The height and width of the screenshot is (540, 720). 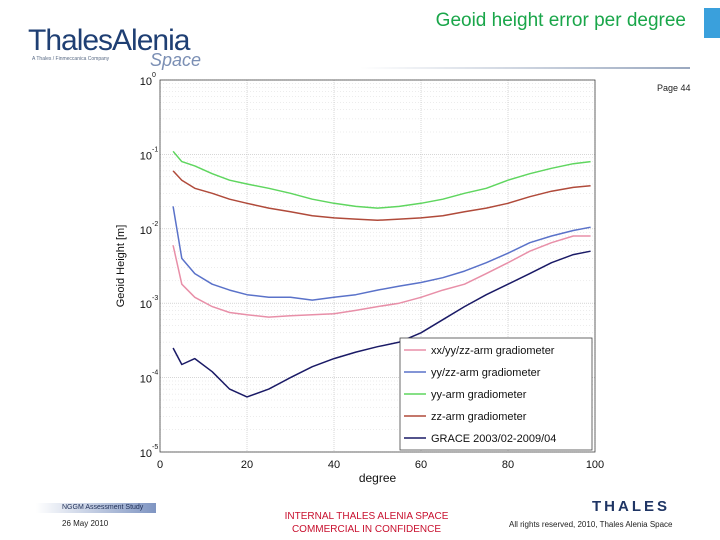 I want to click on legend-entry: xx/yy/zz-arm gradiometer, so click(x=493, y=351).